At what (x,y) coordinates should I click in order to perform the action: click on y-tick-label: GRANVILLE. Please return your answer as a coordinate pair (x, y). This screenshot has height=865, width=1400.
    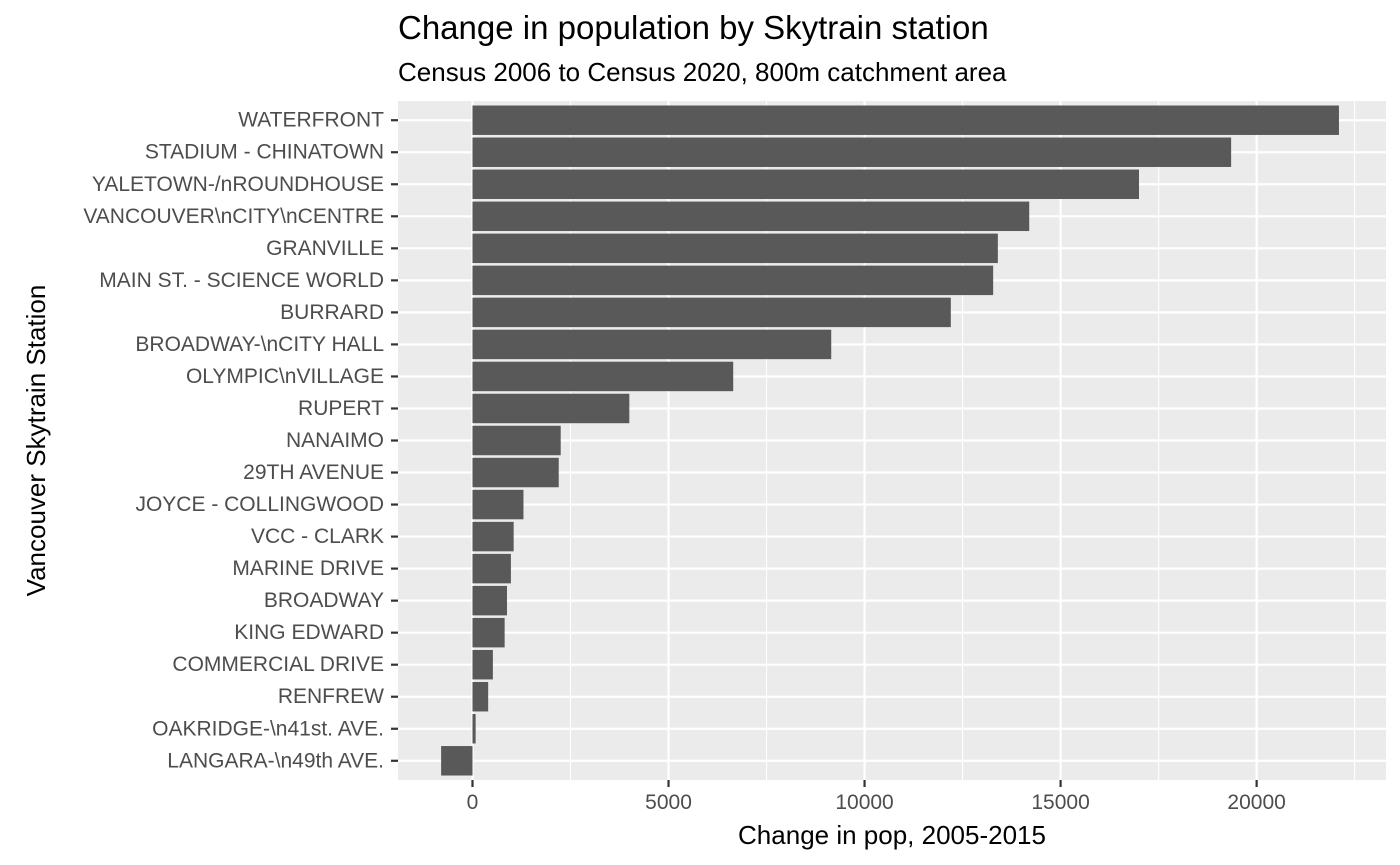
    Looking at the image, I should click on (325, 248).